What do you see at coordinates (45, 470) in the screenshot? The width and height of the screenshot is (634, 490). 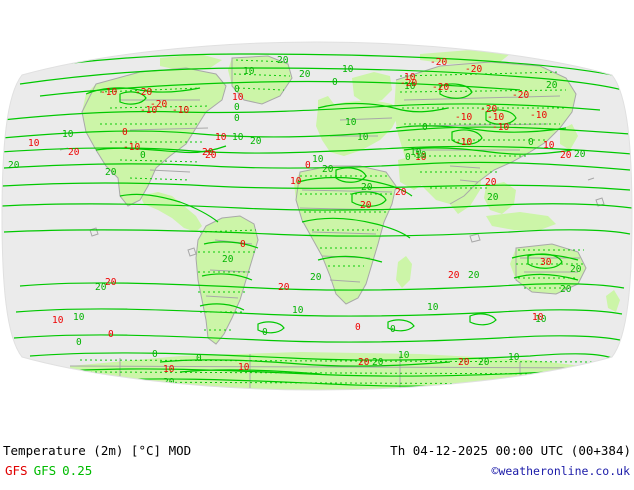 I see `model-name-secondary: GFS` at bounding box center [45, 470].